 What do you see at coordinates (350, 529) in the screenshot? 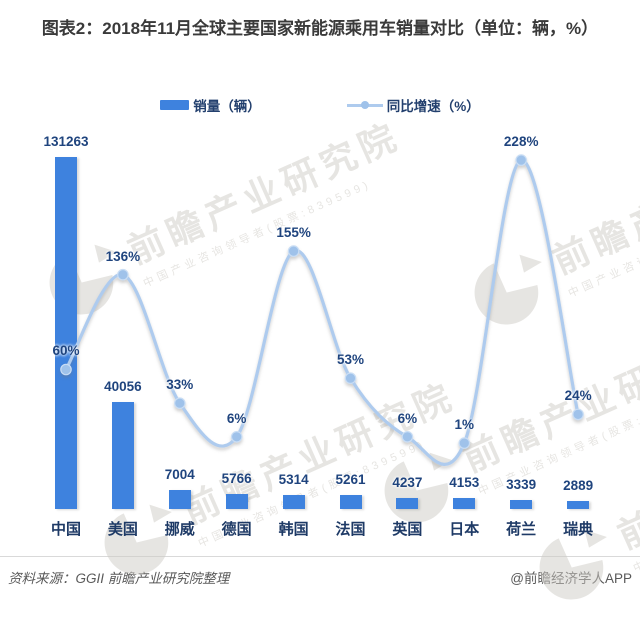
I see `axis-label-法国: 法国` at bounding box center [350, 529].